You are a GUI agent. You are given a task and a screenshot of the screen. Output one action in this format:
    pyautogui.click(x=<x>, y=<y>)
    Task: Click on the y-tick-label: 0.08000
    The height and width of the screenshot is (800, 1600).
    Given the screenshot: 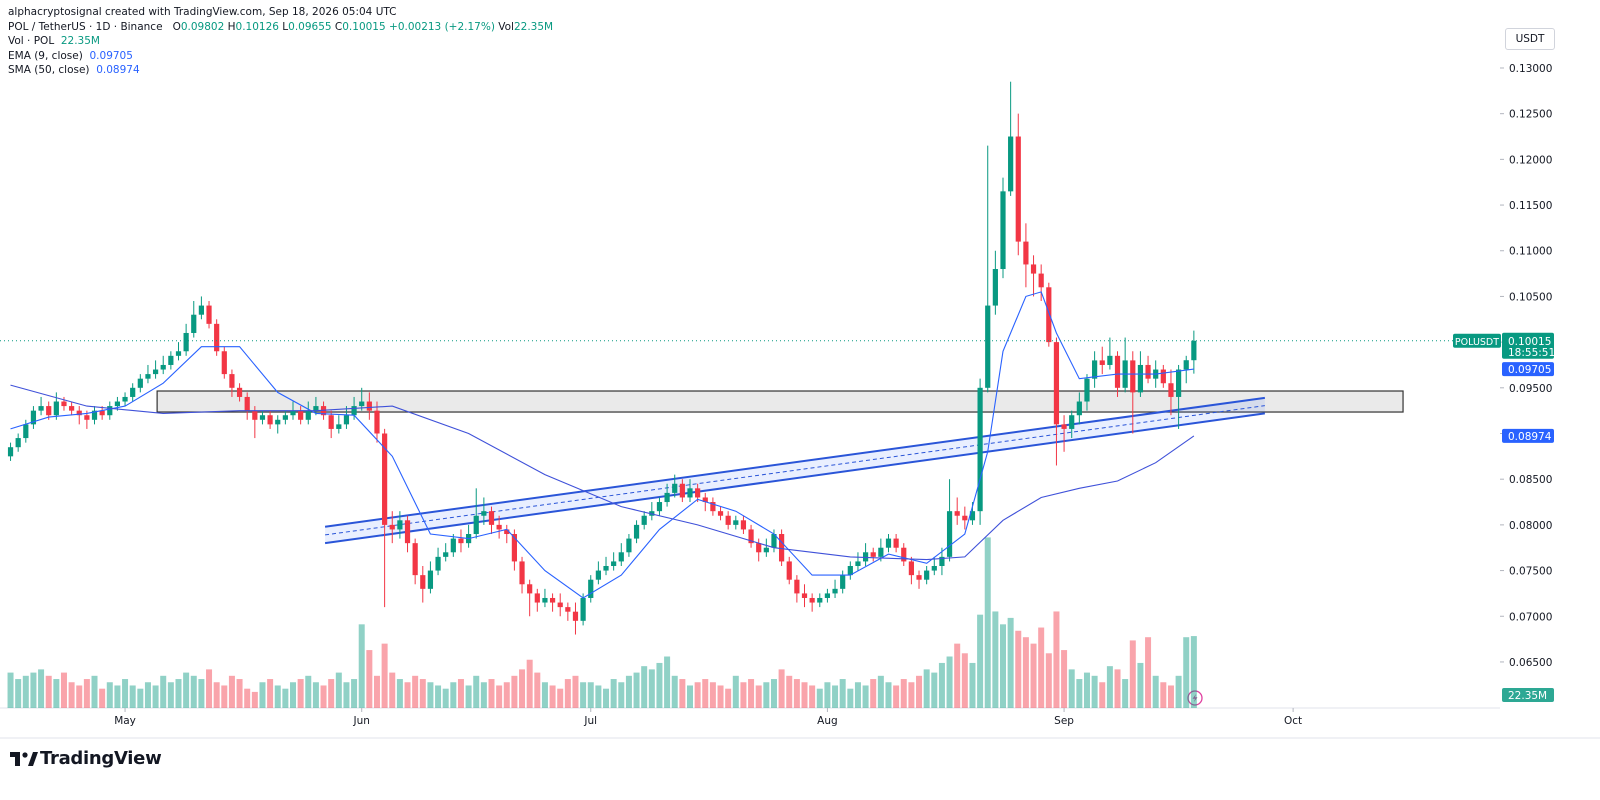 What is the action you would take?
    pyautogui.click(x=1530, y=526)
    